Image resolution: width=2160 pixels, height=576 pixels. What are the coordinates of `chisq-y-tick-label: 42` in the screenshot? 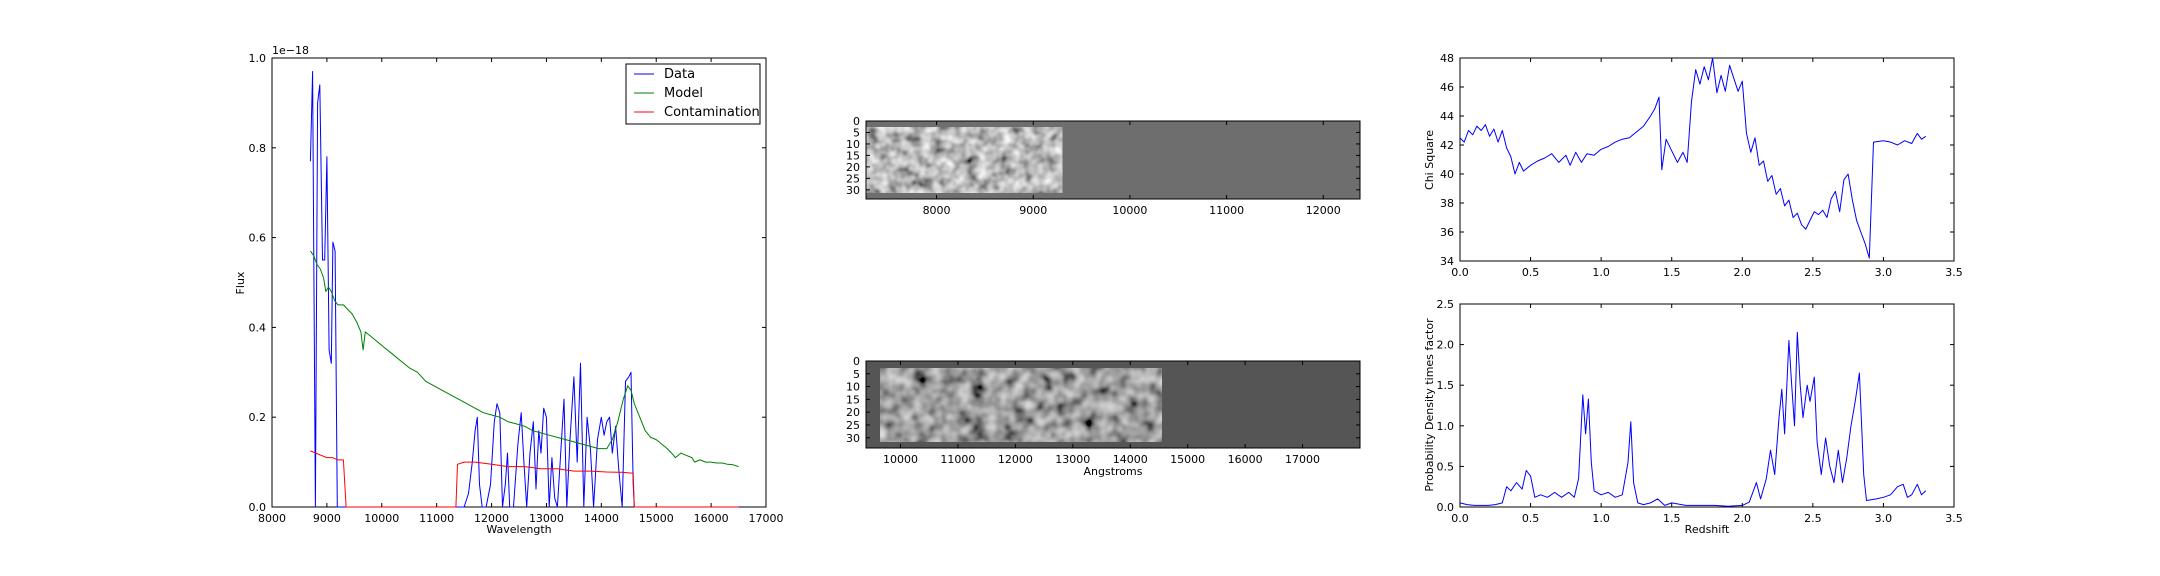 It's located at (1447, 145).